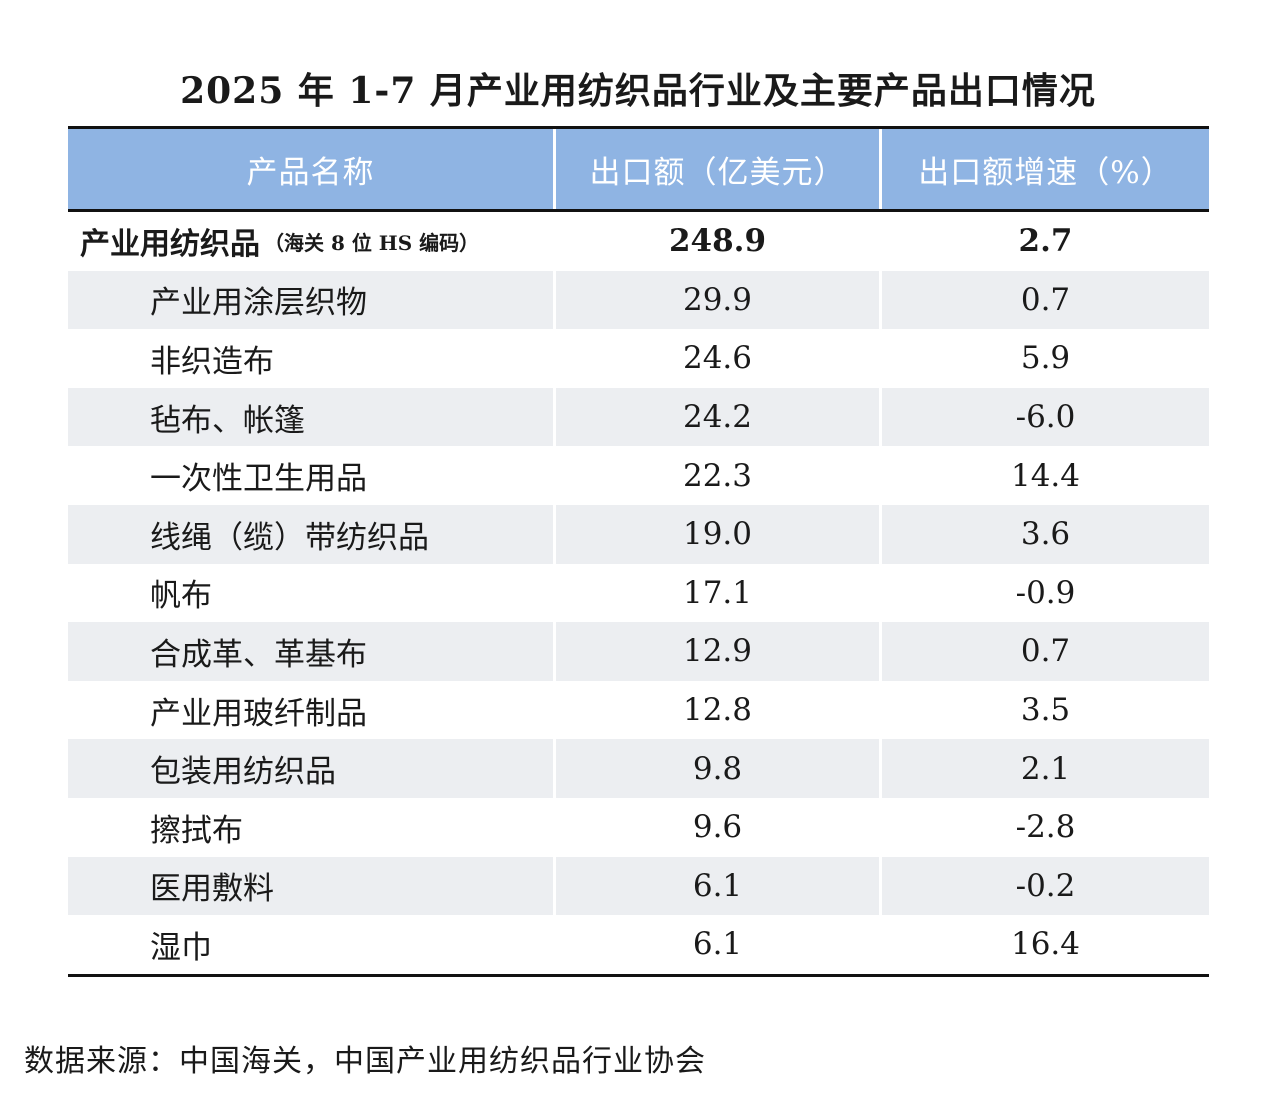 The height and width of the screenshot is (1112, 1280). What do you see at coordinates (1044, 886) in the screenshot?
I see `export-growth: -0.2` at bounding box center [1044, 886].